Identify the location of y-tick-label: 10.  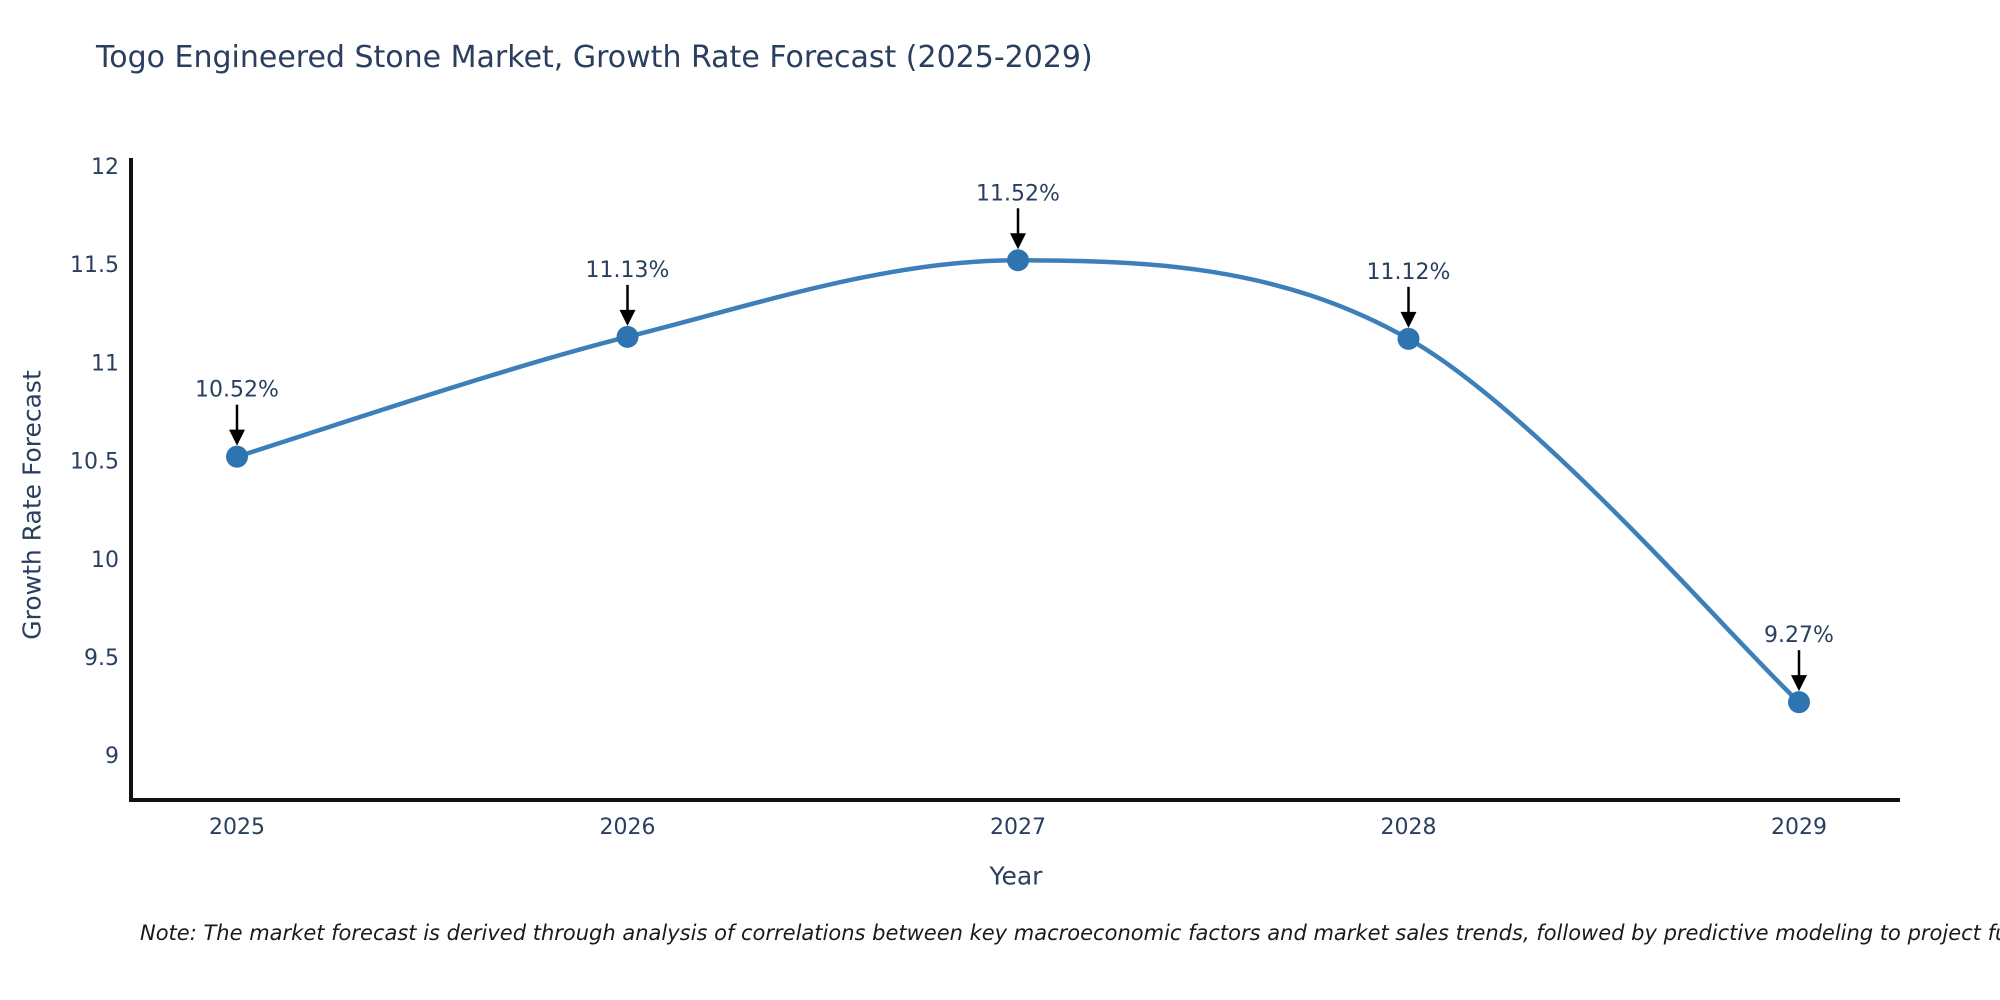
(105, 560).